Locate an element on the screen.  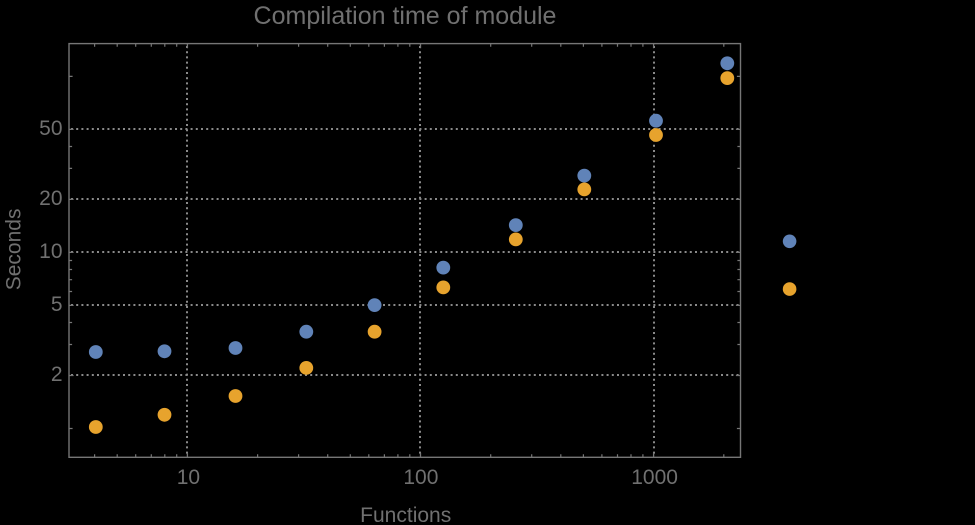
svg-text: Functions is located at coordinates (405, 514).